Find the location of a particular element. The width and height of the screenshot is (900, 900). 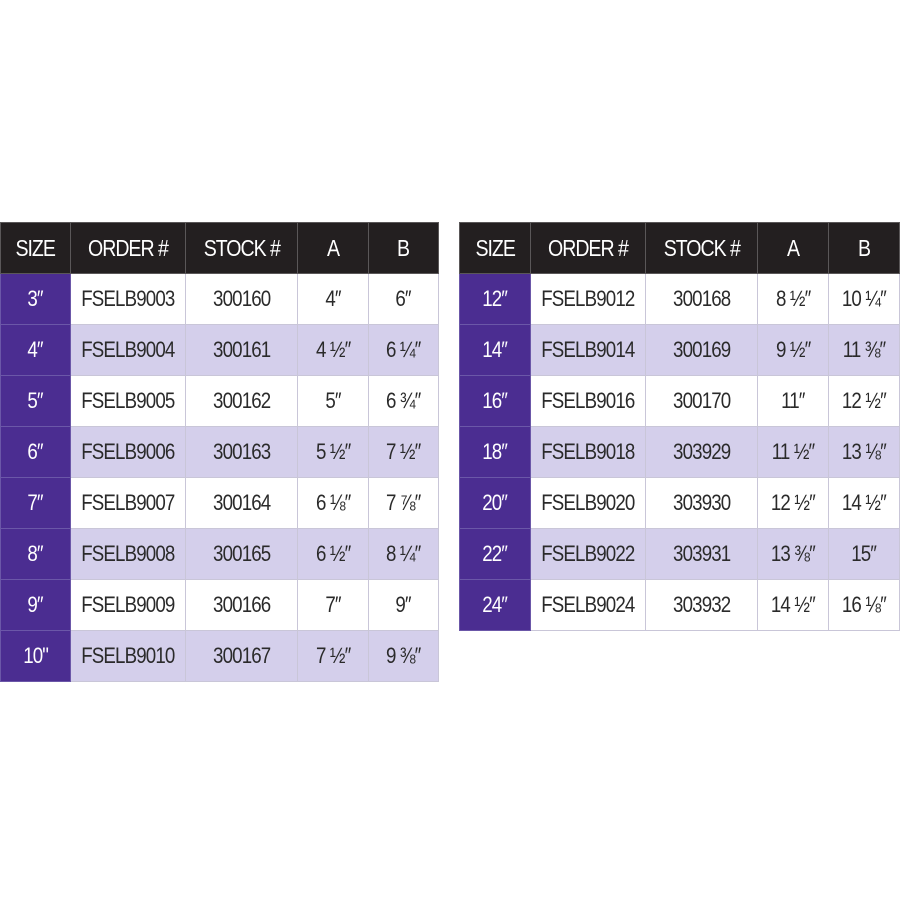

cell-stock-number: 300169 is located at coordinates (701, 350).